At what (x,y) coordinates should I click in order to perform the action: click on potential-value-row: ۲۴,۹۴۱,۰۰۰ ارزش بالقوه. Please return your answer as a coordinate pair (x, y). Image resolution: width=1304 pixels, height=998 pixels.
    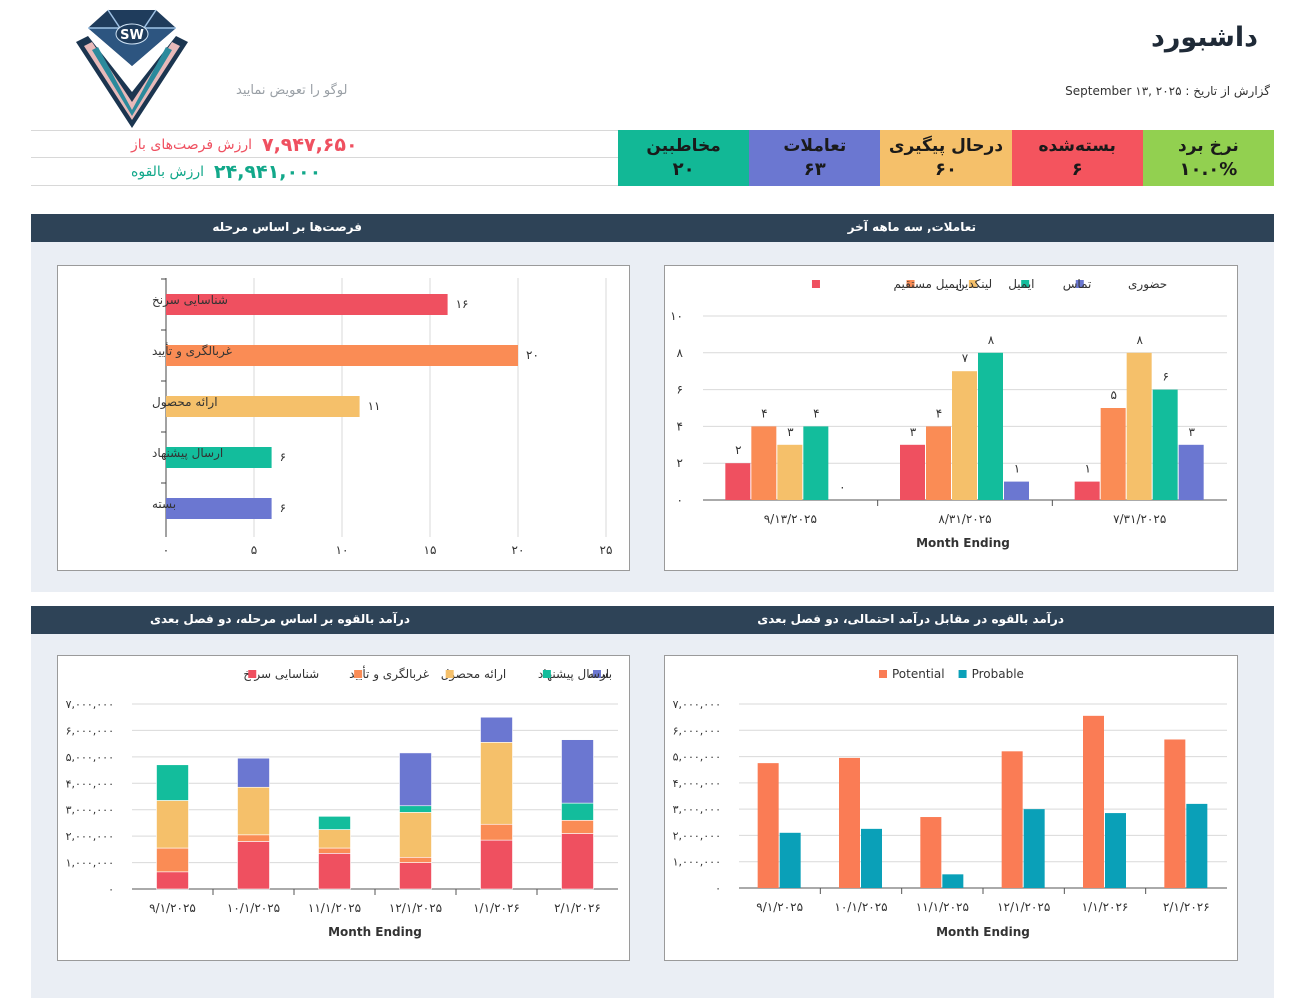
    Looking at the image, I should click on (226, 172).